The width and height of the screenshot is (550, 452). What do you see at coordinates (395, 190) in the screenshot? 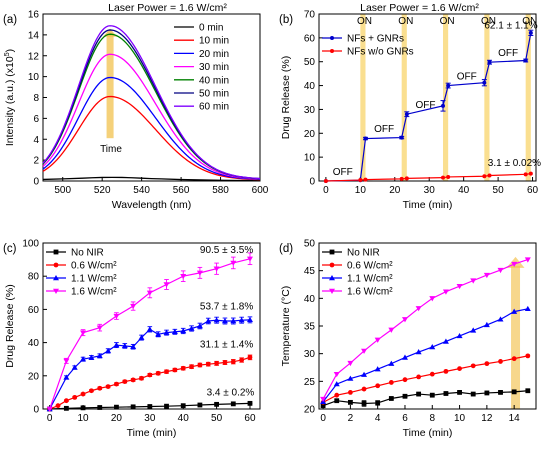
I see `x-tick-label: 20` at bounding box center [395, 190].